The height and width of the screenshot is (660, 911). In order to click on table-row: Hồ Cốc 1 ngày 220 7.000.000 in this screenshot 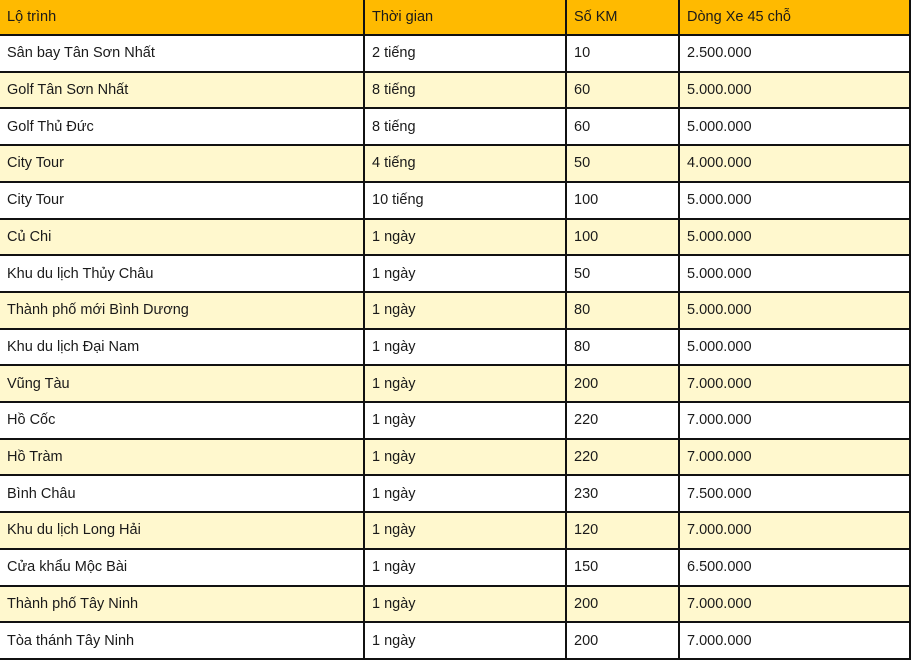, I will do `click(455, 420)`.